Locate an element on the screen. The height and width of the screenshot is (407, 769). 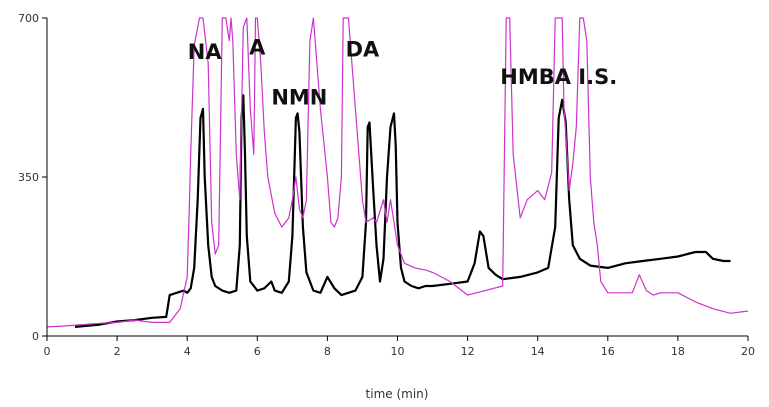
y-tick-label: 350 is located at coordinates (28, 177).